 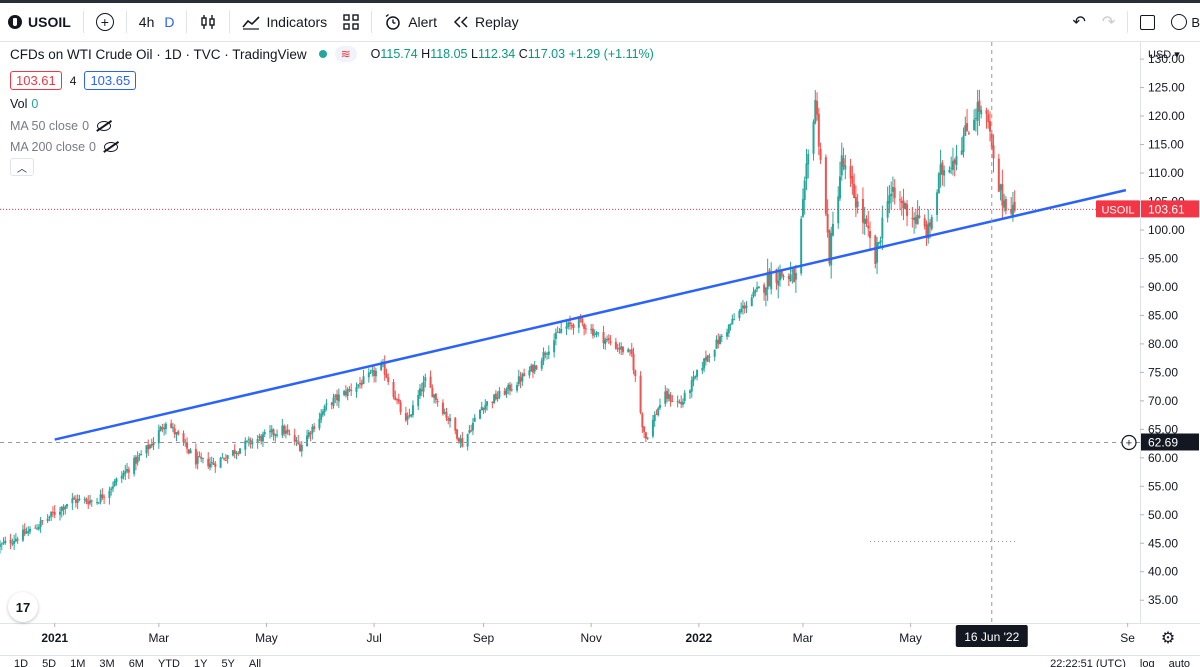 I want to click on rewind-icon, so click(x=460, y=22).